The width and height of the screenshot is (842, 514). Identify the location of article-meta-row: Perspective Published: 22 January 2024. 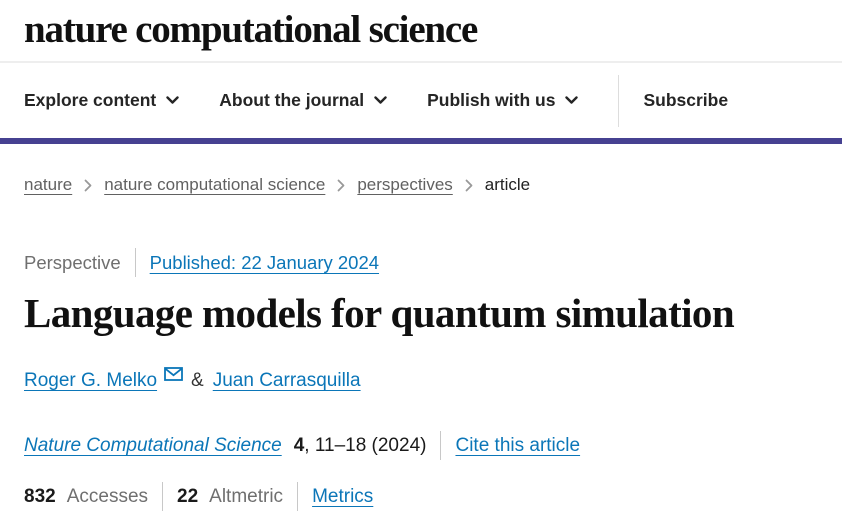
(421, 262).